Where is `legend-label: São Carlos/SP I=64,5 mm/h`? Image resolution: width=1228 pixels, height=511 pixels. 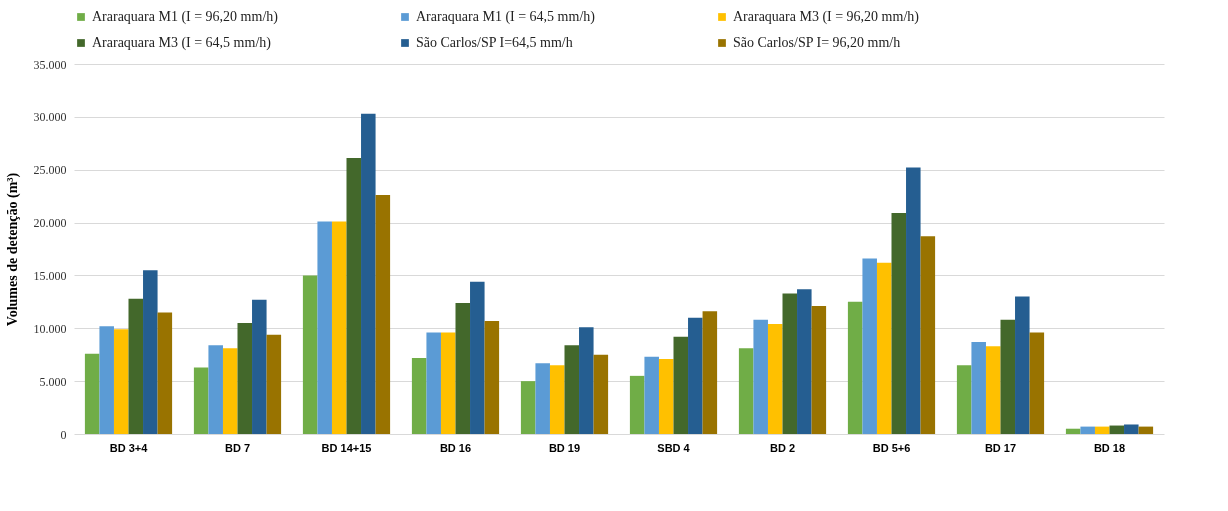 legend-label: São Carlos/SP I=64,5 mm/h is located at coordinates (494, 42).